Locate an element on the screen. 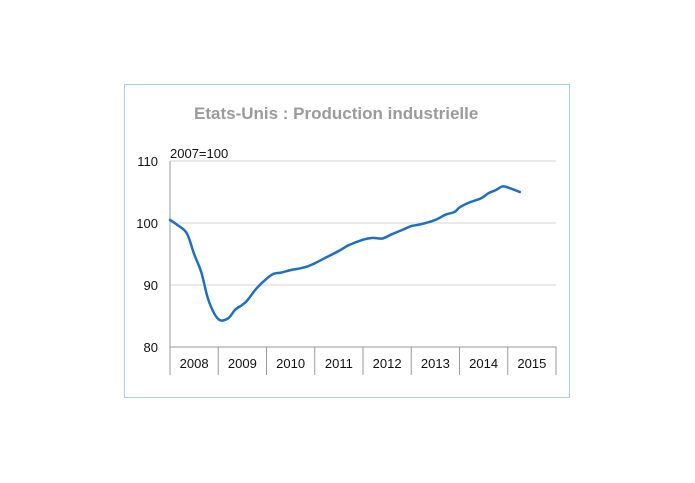 Image resolution: width=695 pixels, height=483 pixels. series-line is located at coordinates (345, 253).